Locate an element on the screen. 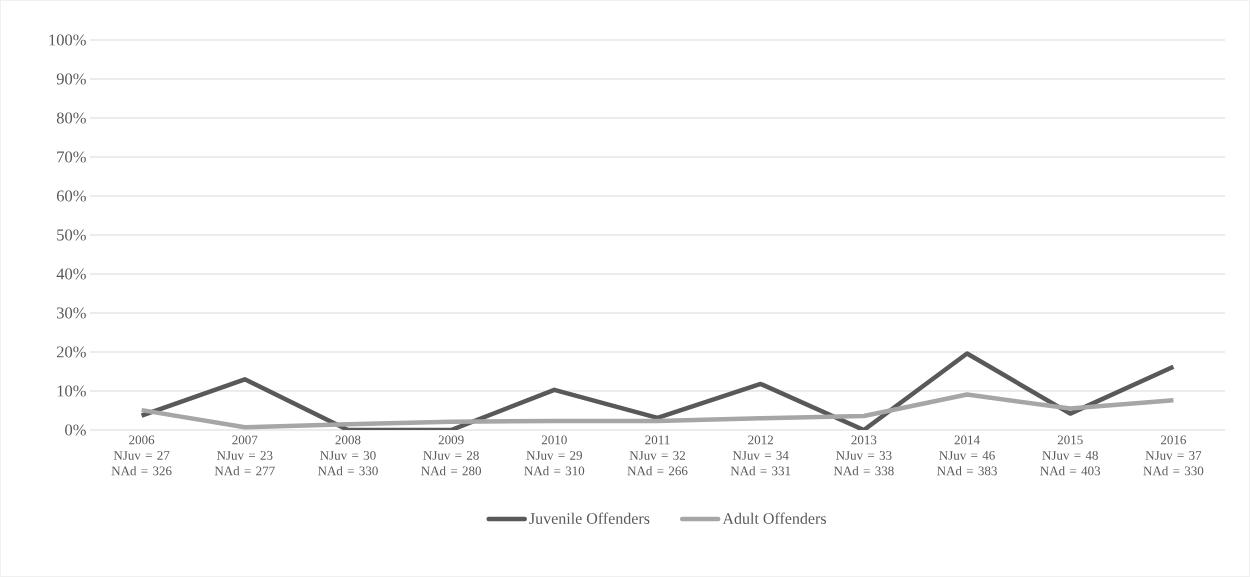 This screenshot has height=577, width=1250. y-tick-label: 30% is located at coordinates (71, 313).